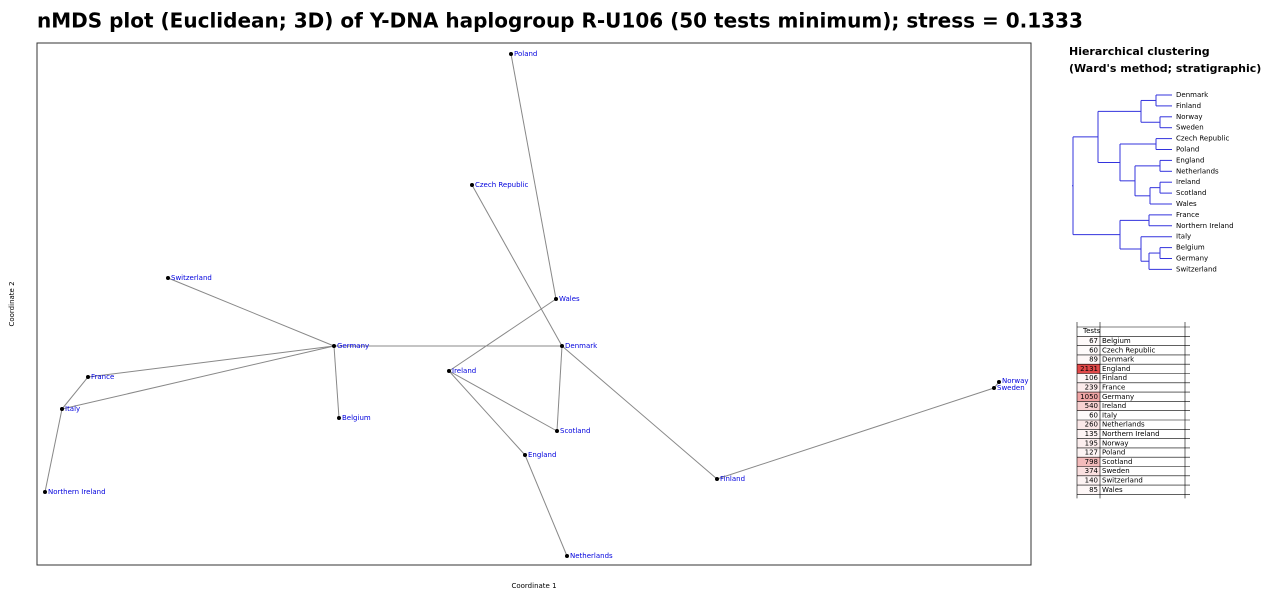 The width and height of the screenshot is (1280, 608). What do you see at coordinates (1197, 171) in the screenshot?
I see `leaf-label: Netherlands` at bounding box center [1197, 171].